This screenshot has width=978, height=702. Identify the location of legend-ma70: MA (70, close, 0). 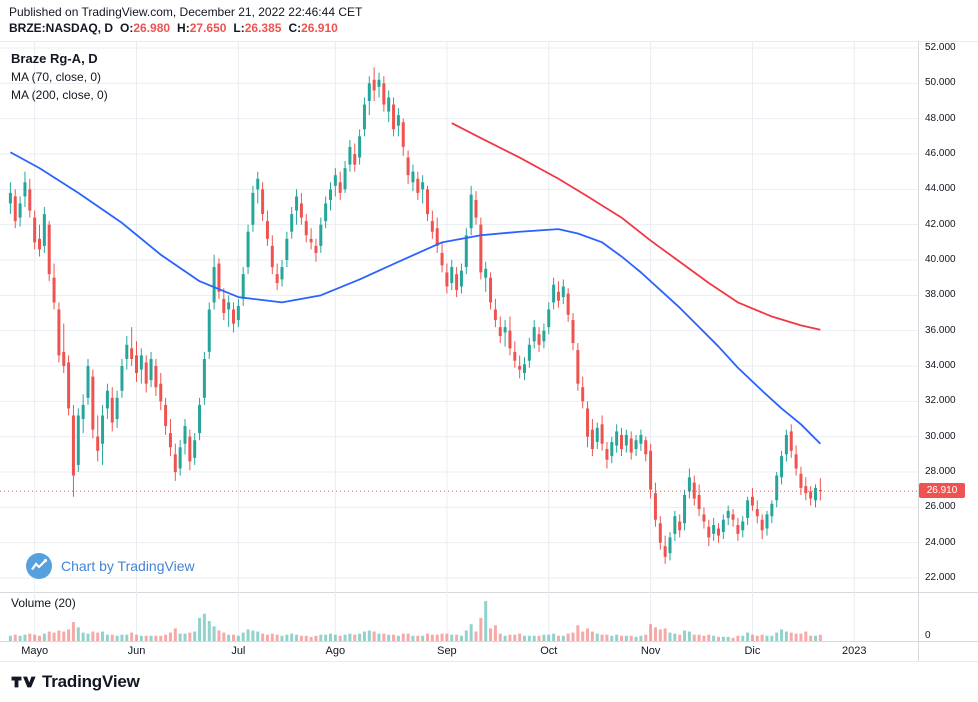
(56, 77).